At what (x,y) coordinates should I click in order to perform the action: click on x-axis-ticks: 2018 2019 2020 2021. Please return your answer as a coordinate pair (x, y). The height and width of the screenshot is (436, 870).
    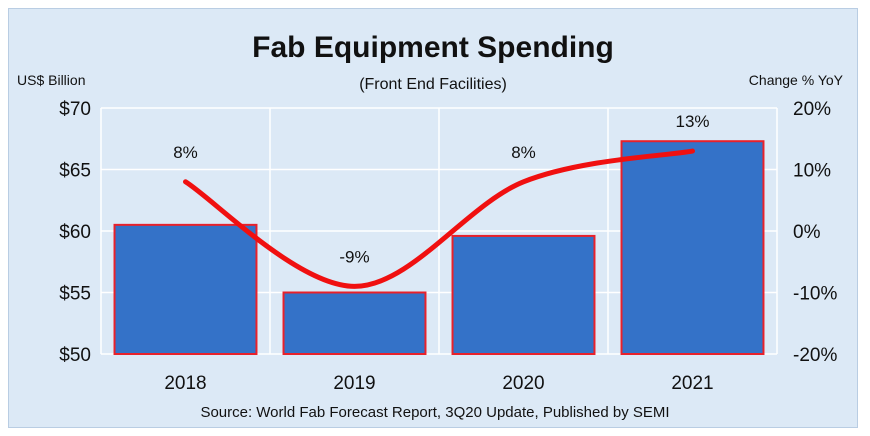
    Looking at the image, I should click on (438, 383).